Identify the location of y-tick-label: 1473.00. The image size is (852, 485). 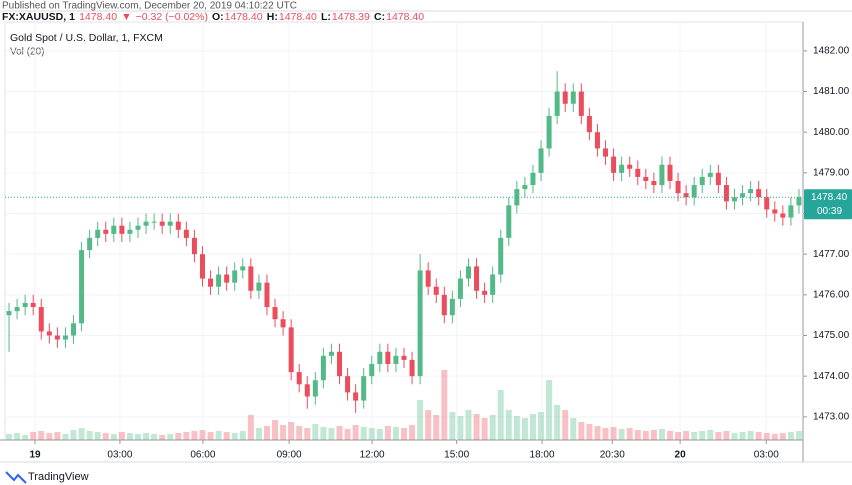
(831, 416).